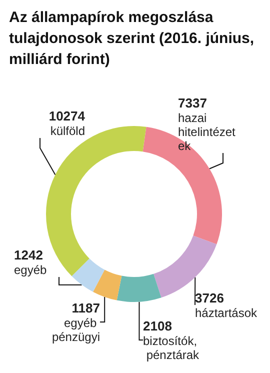 The width and height of the screenshot is (270, 373). Describe the element at coordinates (157, 326) in the screenshot. I see `data-label: 2108` at that location.